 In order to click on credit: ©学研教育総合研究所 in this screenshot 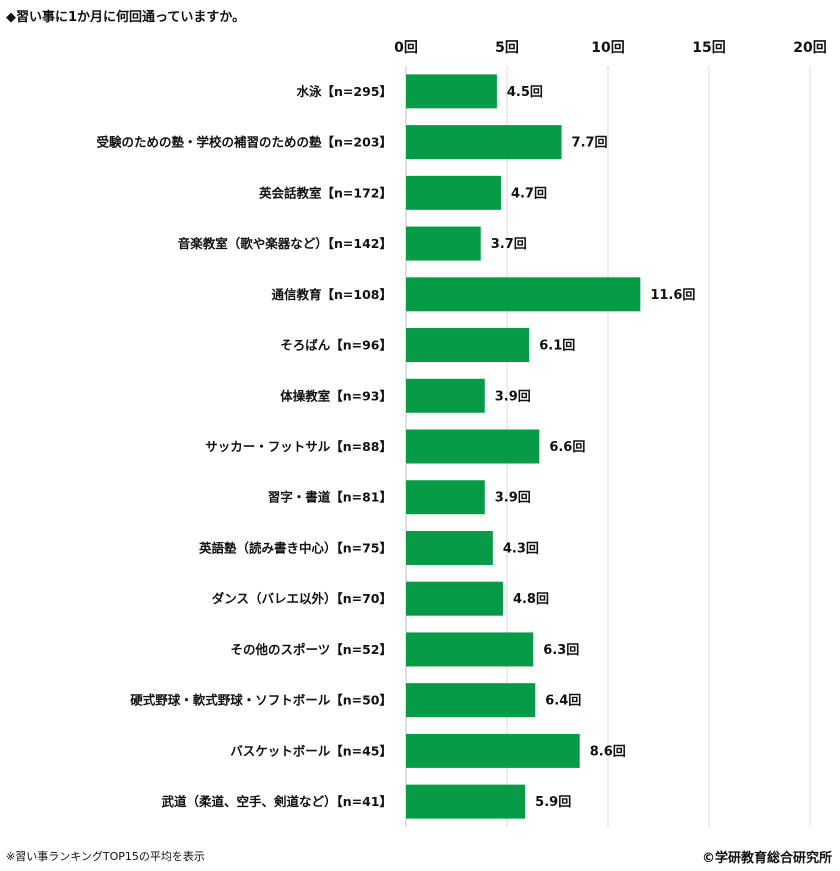, I will do `click(766, 858)`.